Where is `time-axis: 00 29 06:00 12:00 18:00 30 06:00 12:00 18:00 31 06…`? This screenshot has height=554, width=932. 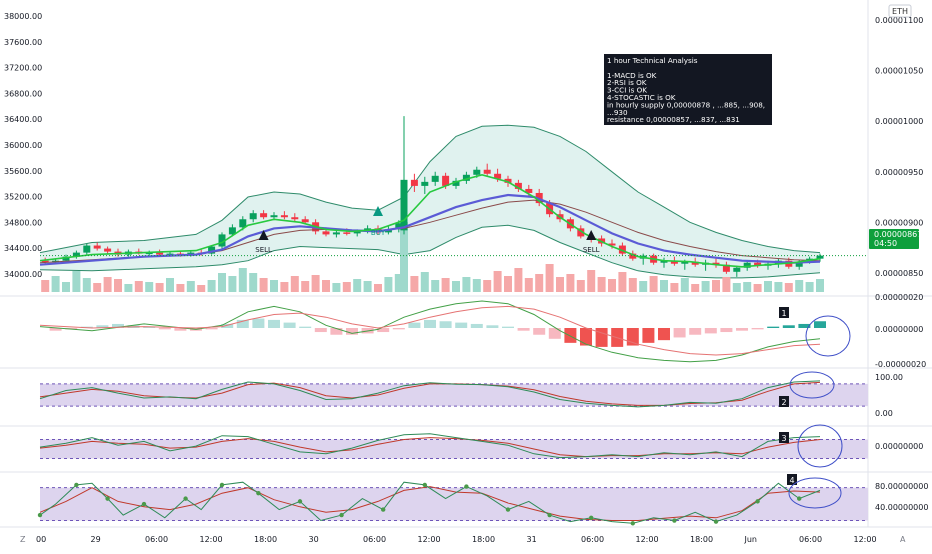 time-axis: 00 29 06:00 12:00 18:00 30 06:00 12:00 18:00 31 06… is located at coordinates (456, 539).